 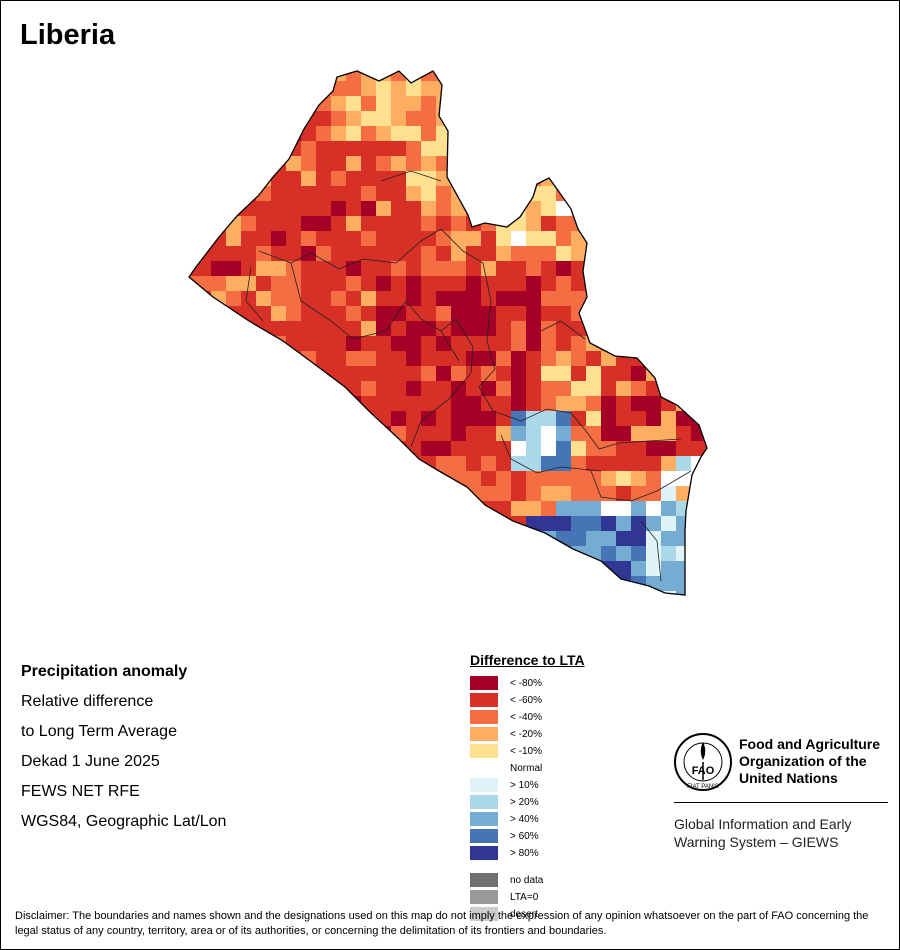 What do you see at coordinates (524, 802) in the screenshot?
I see `legend-label: > 20%` at bounding box center [524, 802].